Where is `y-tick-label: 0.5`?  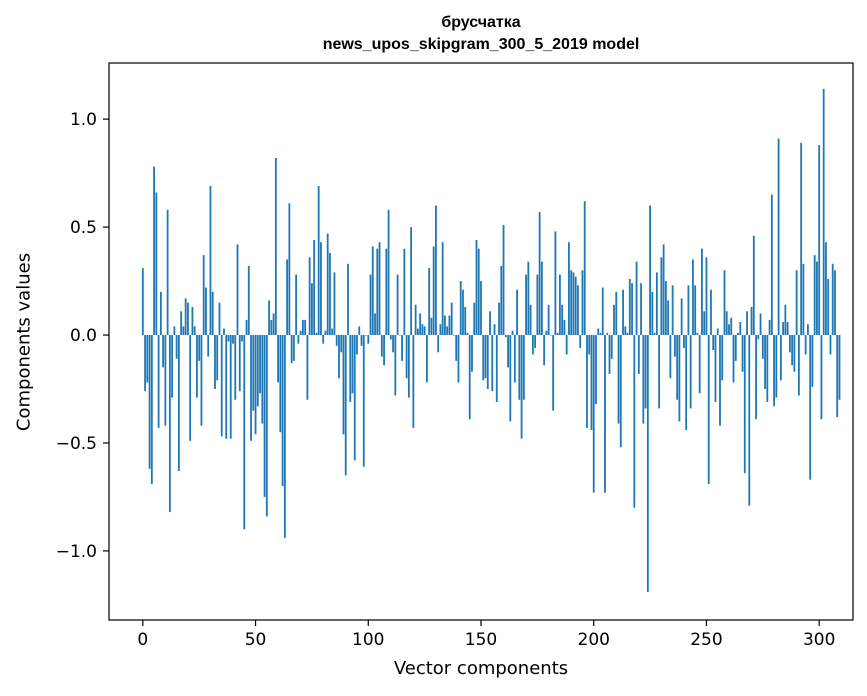
y-tick-label: 0.5 is located at coordinates (83, 228).